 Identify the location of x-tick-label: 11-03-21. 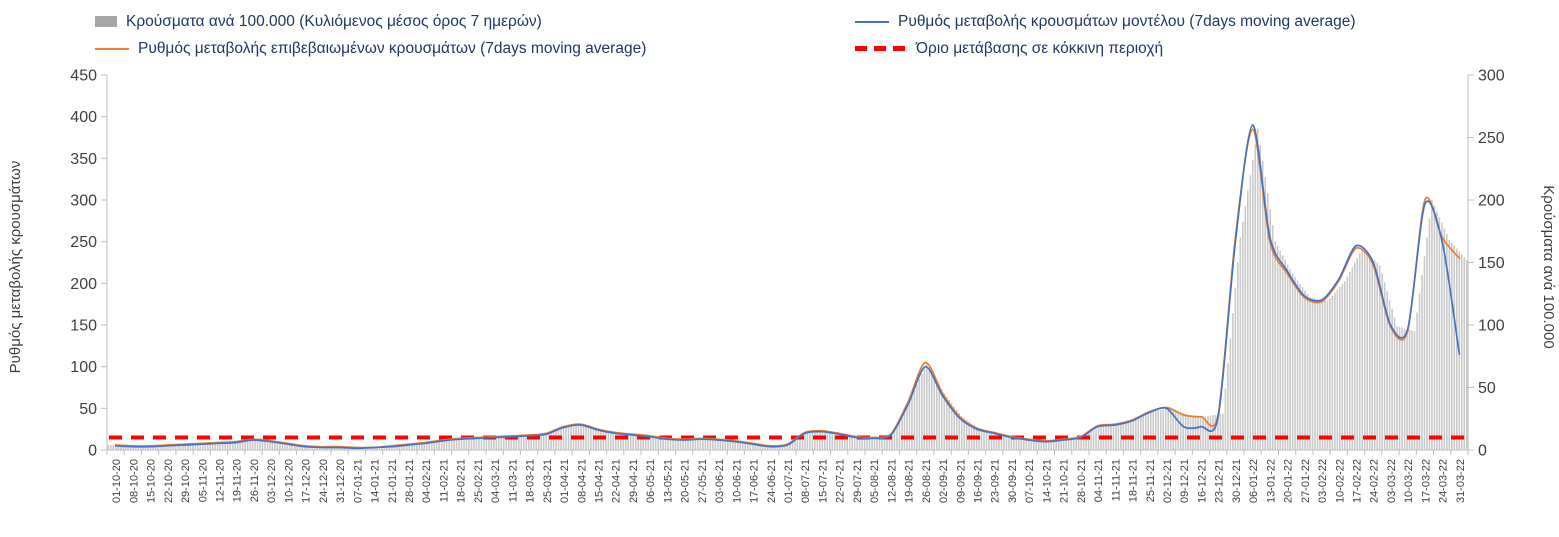
(513, 480).